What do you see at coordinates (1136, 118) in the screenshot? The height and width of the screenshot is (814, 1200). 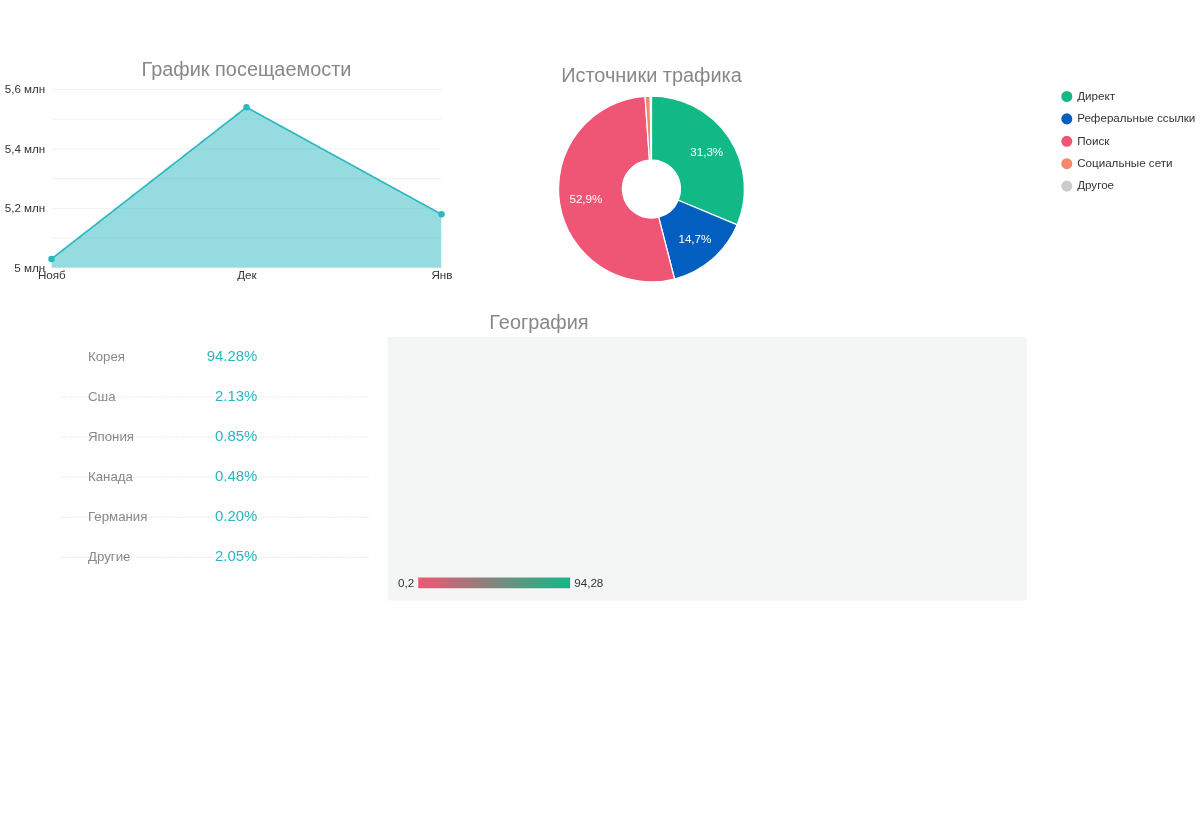 I see `legend-label: Реферальные ссылки` at bounding box center [1136, 118].